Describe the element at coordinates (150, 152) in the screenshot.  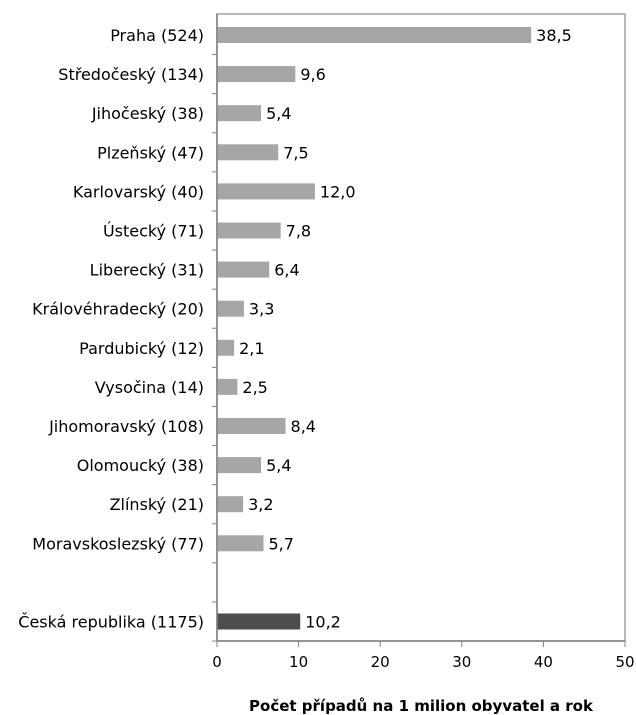
I see `category-label: Plzeňský (47)` at that location.